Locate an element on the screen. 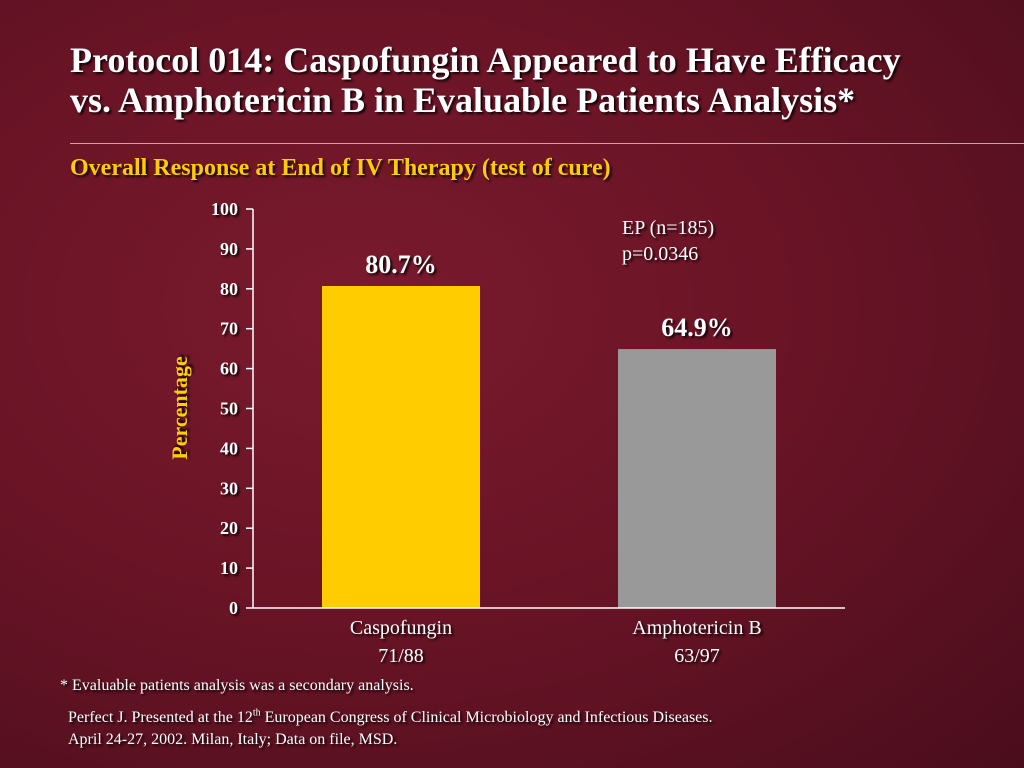 This screenshot has height=768, width=1024. x-category-label: Caspofungin is located at coordinates (401, 628).